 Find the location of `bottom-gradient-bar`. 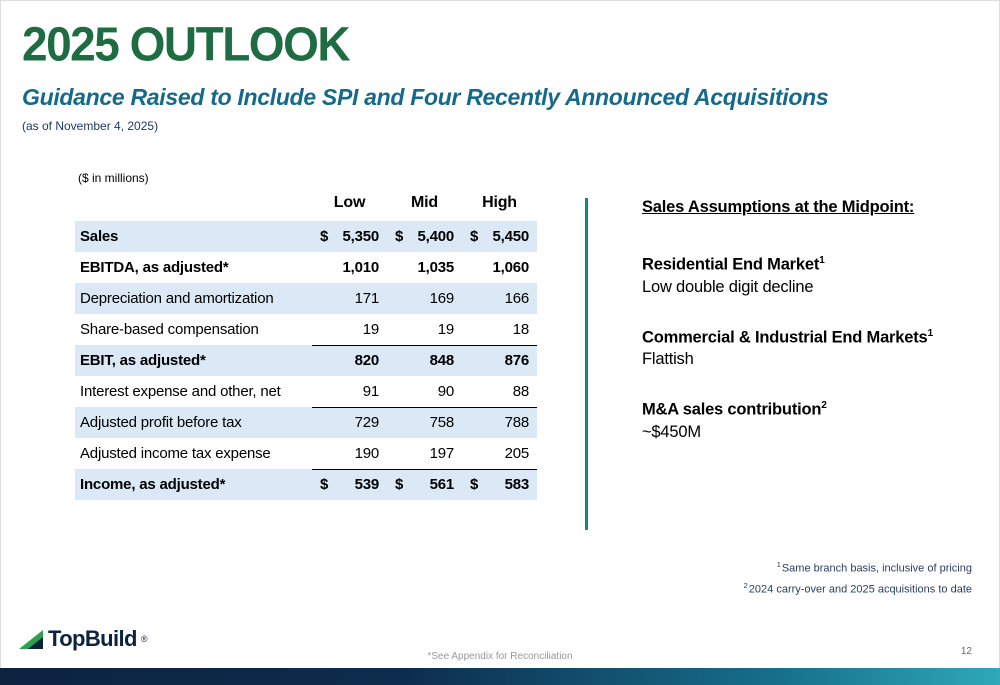

bottom-gradient-bar is located at coordinates (500, 676).